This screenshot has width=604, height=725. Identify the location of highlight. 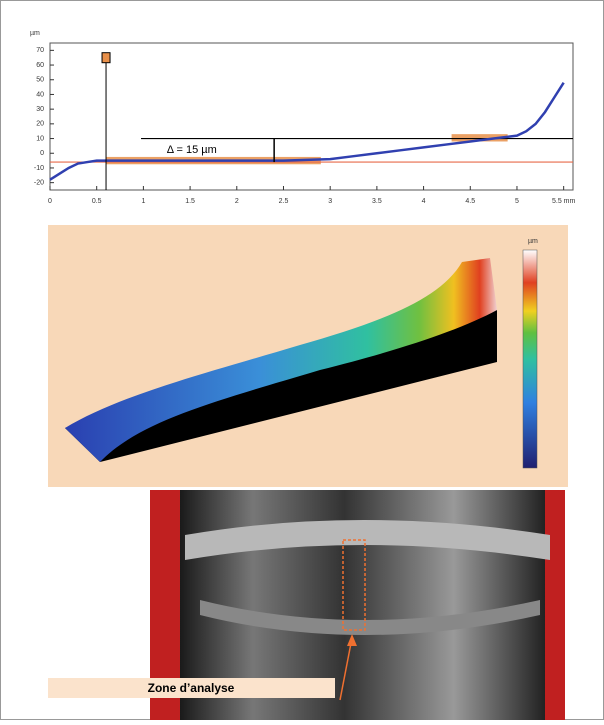
(479, 138).